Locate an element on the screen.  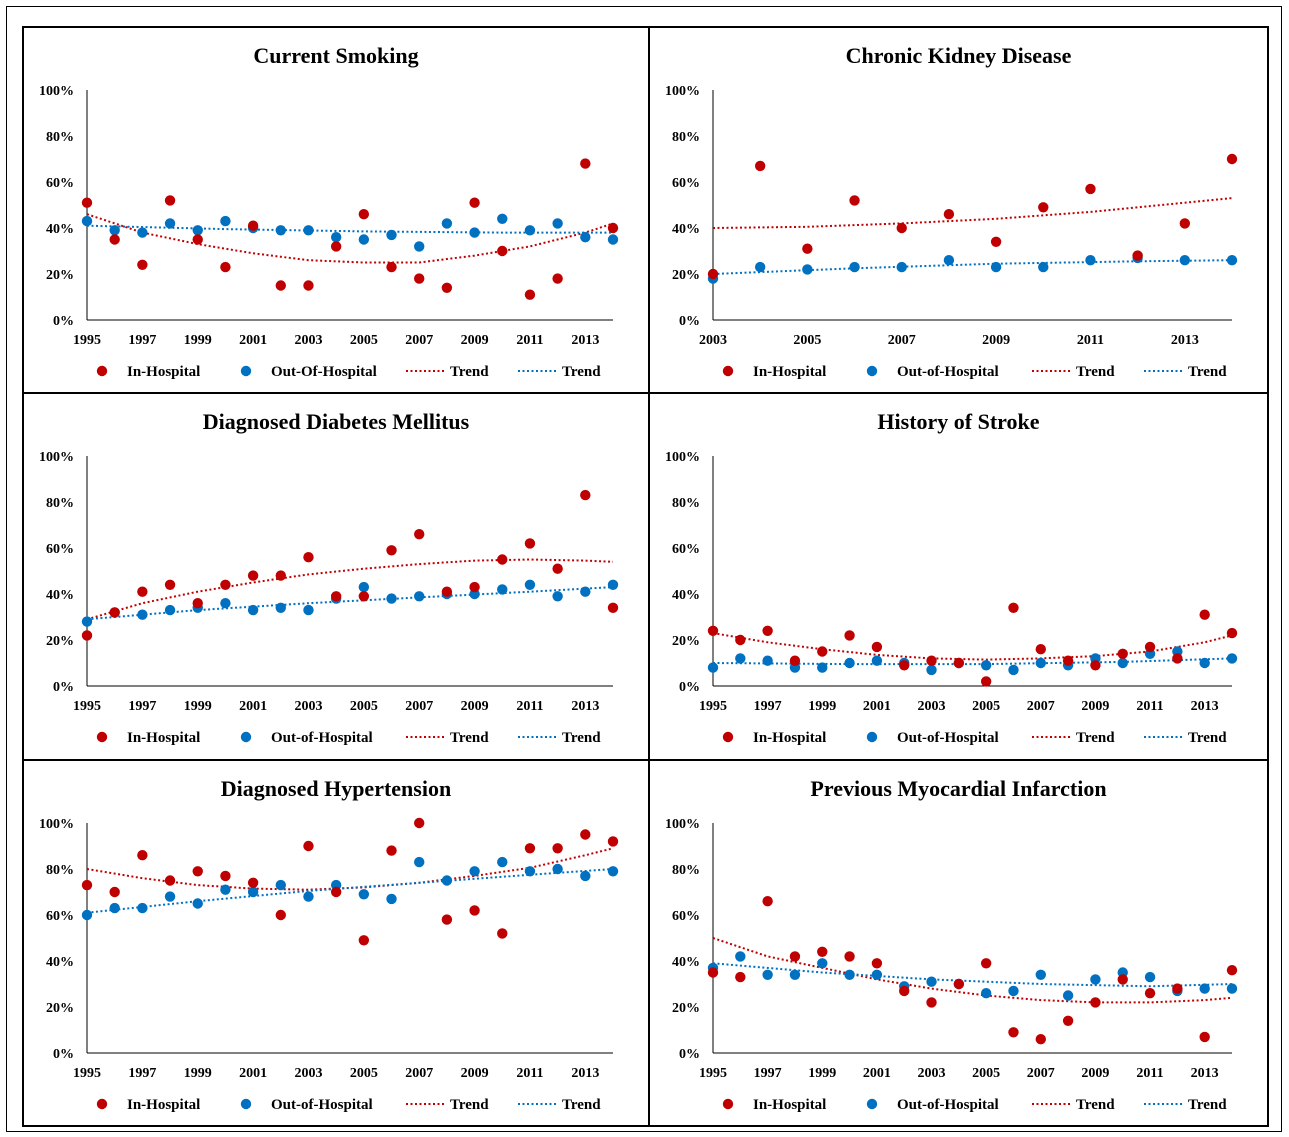
series-out-of-hospital is located at coordinates (350, 603).